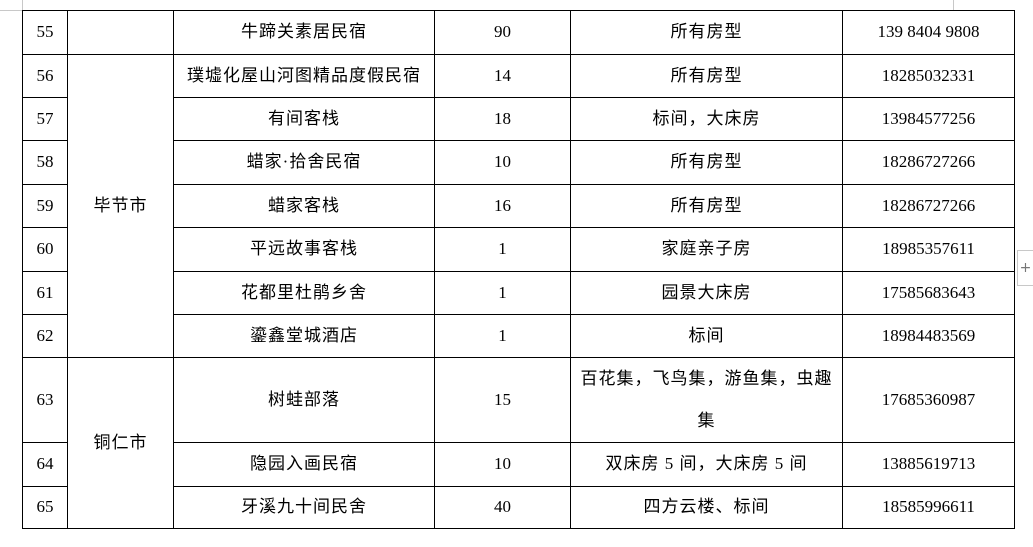 The image size is (1033, 547). I want to click on homestay-name: 有间客栈, so click(304, 119).